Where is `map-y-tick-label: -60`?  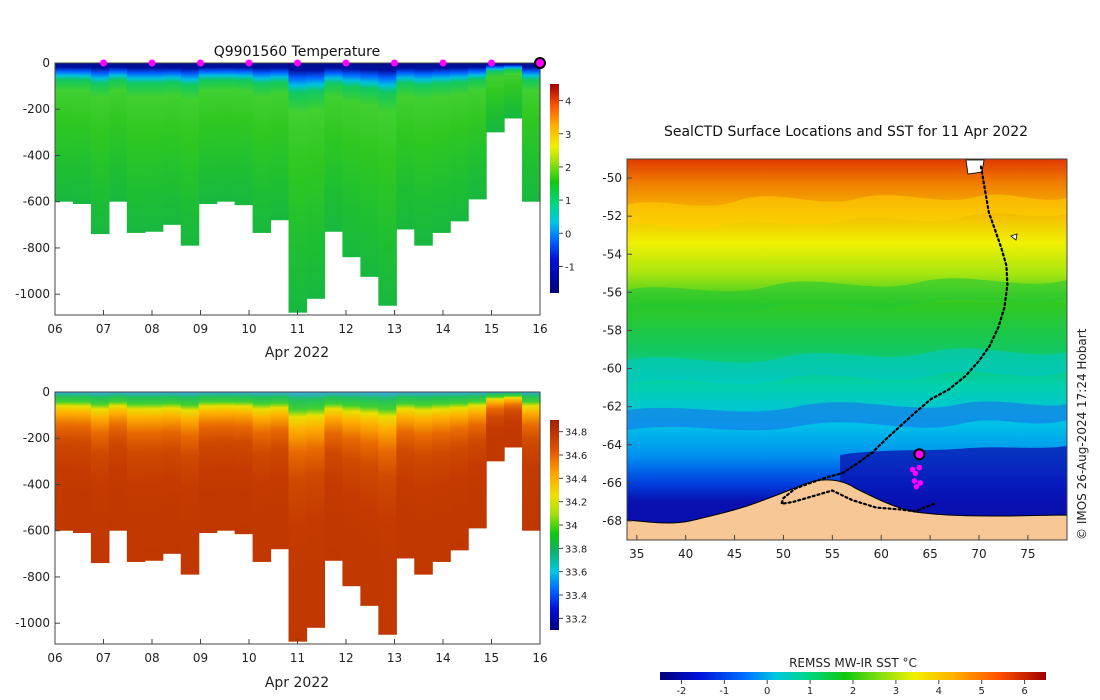
map-y-tick-label: -60 is located at coordinates (612, 369).